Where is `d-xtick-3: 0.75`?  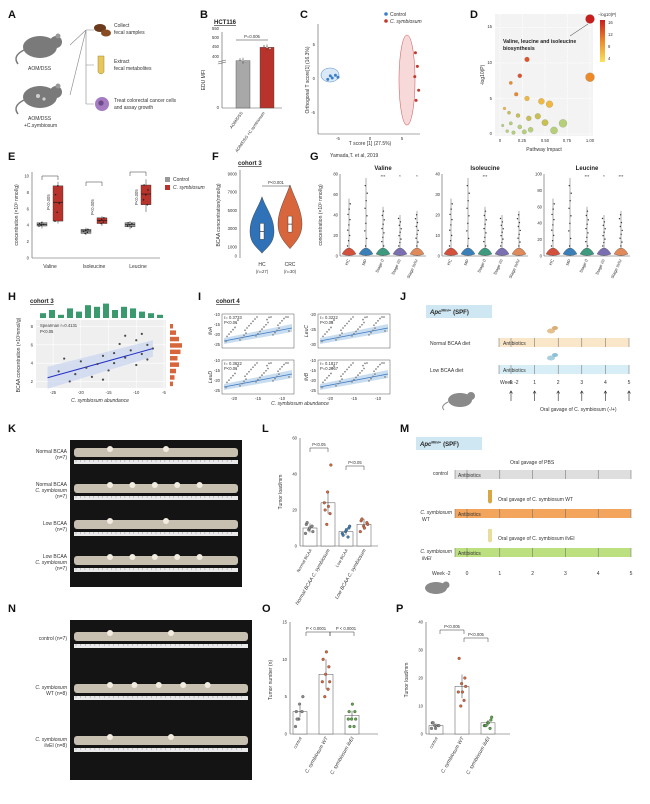 d-xtick-3: 0.75 is located at coordinates (567, 140).